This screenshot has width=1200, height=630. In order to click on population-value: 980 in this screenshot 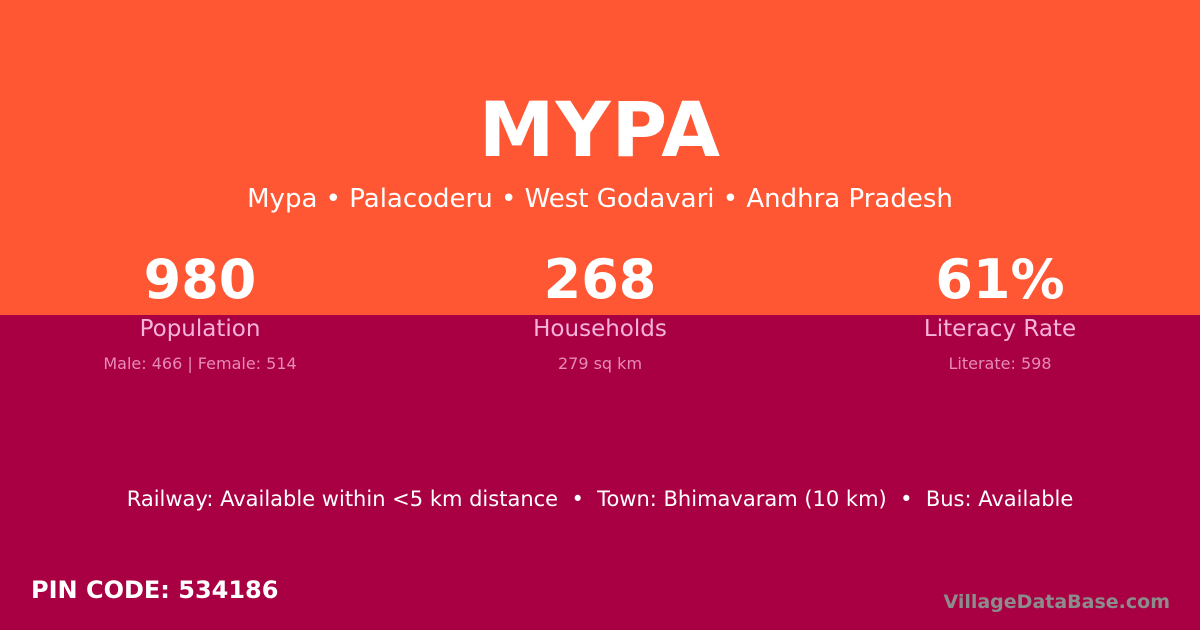, I will do `click(200, 279)`.